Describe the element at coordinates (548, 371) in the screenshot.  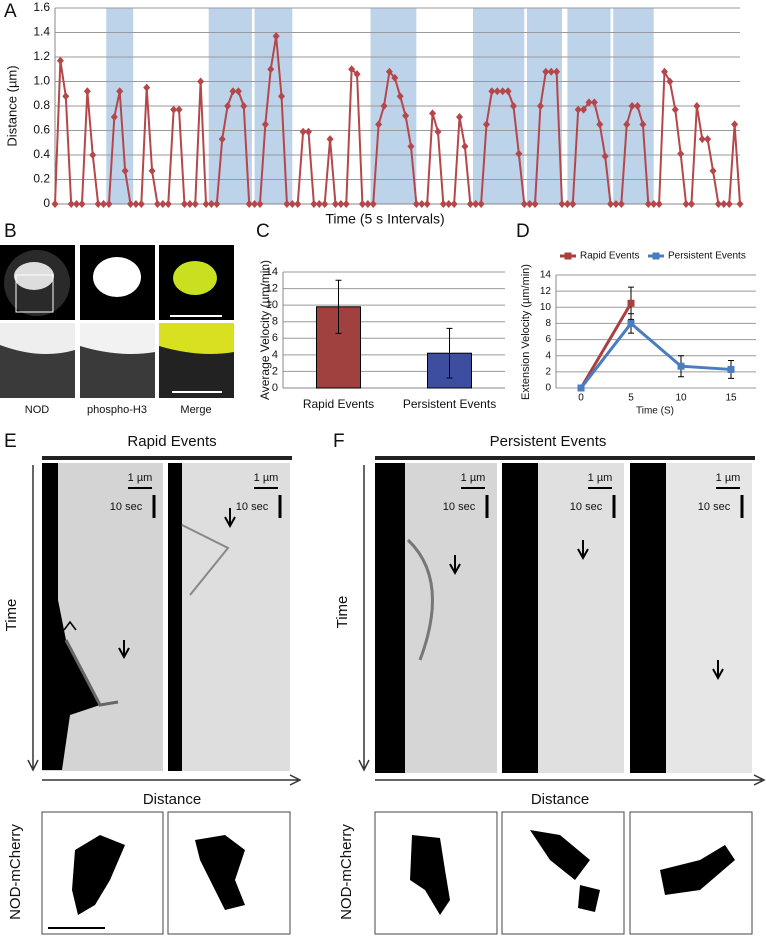
I see `y-tick-label: 2` at that location.